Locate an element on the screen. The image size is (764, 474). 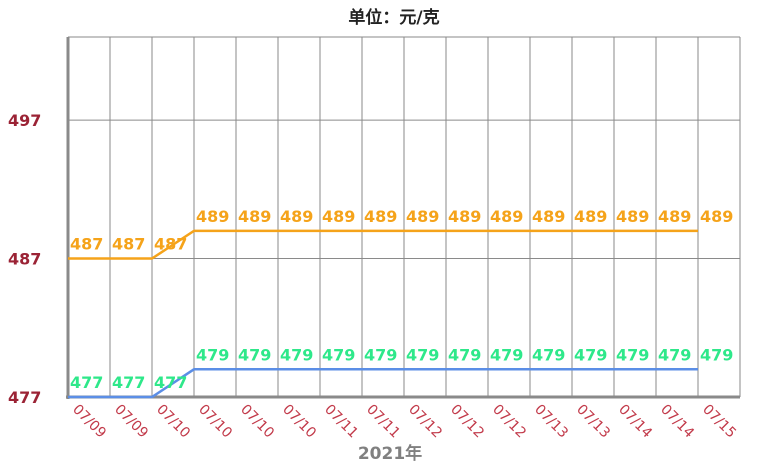
y-tick-label: 487 is located at coordinates (24, 259).